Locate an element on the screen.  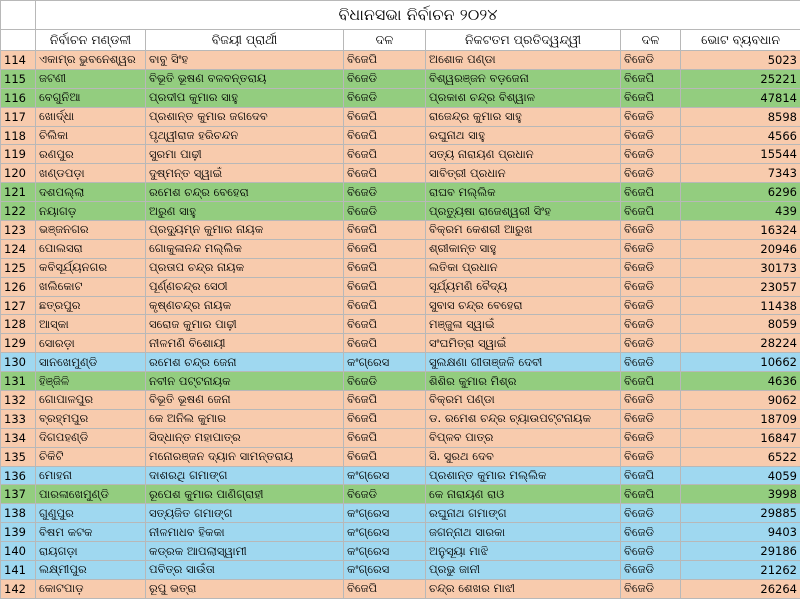
margin-cell: 23057 is located at coordinates (740, 286).